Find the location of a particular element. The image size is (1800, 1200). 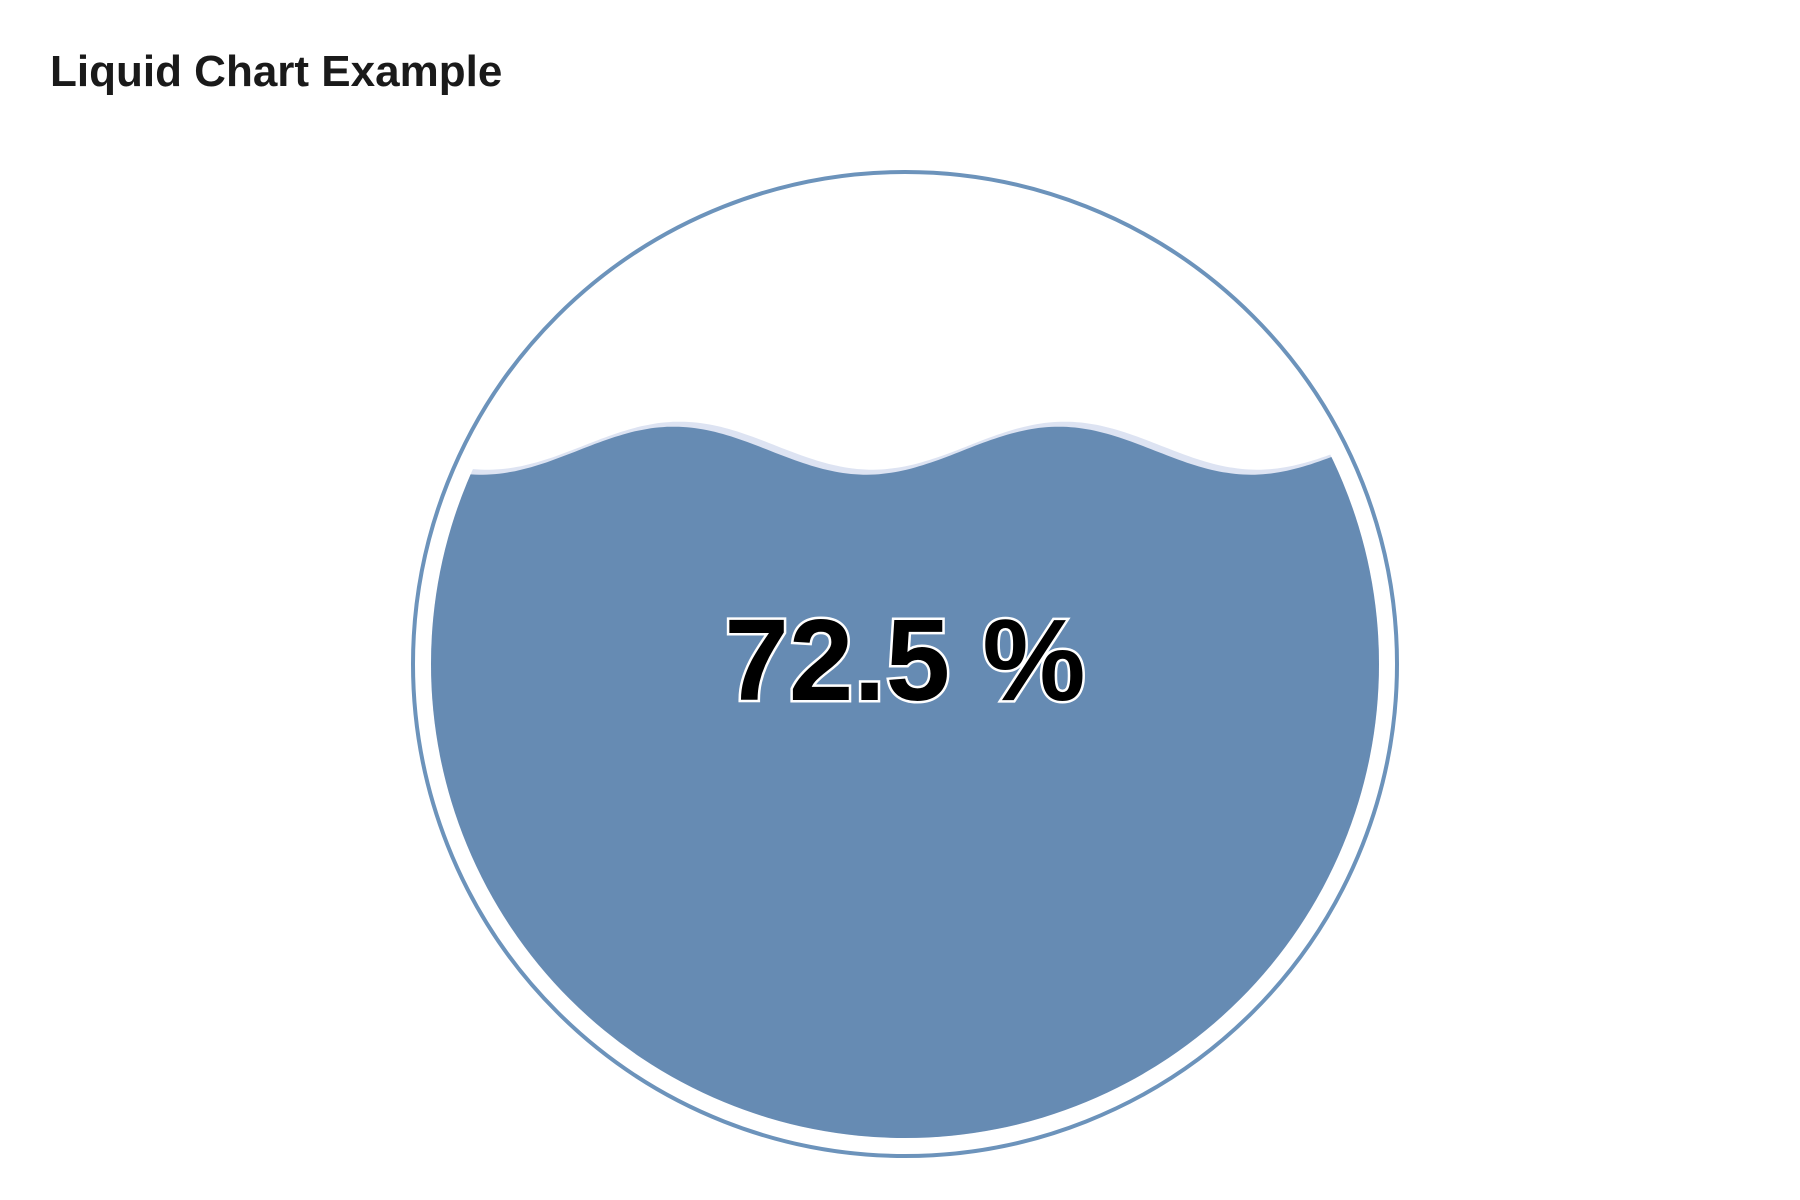

value-label: 72.5 % is located at coordinates (904, 660).